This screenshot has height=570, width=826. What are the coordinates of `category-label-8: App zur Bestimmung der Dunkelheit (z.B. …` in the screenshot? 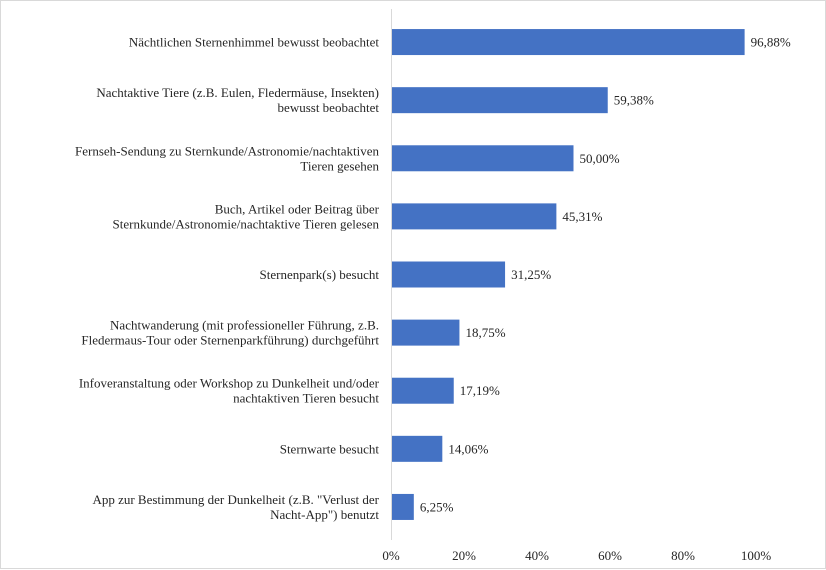 It's located at (235, 507).